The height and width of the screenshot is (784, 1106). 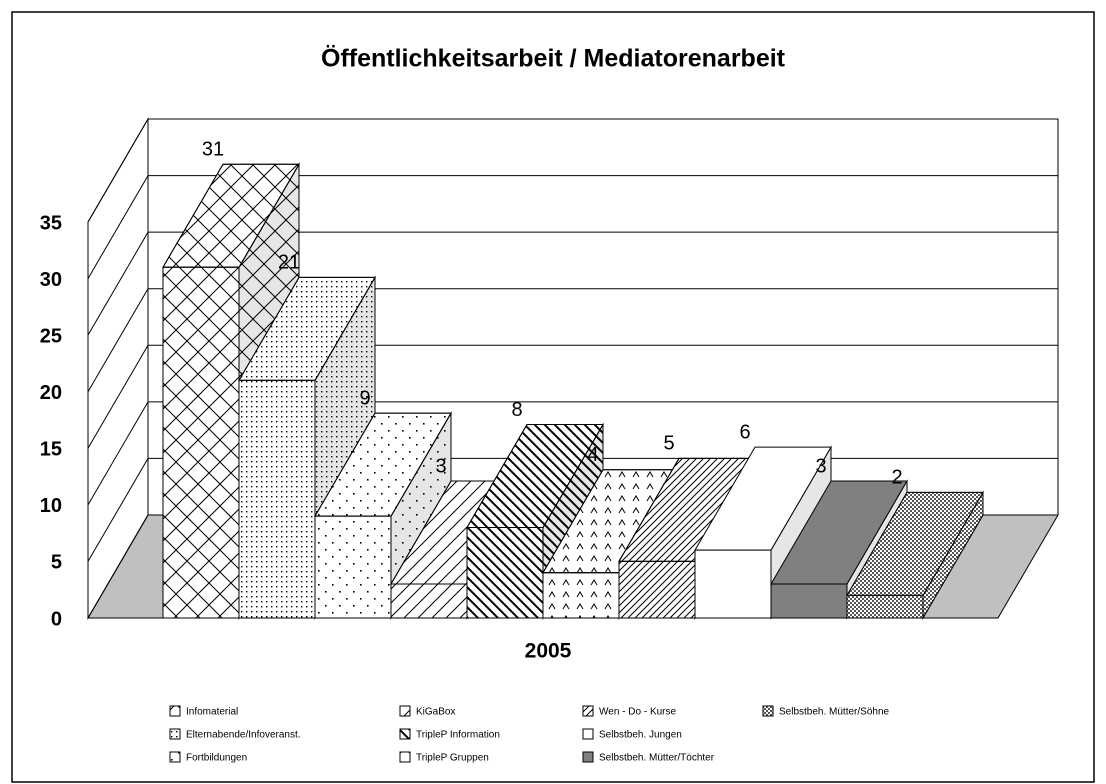 I want to click on chart-title: Öffentlichkeitsarbeit / Mediatorenarbeit, so click(x=553, y=58).